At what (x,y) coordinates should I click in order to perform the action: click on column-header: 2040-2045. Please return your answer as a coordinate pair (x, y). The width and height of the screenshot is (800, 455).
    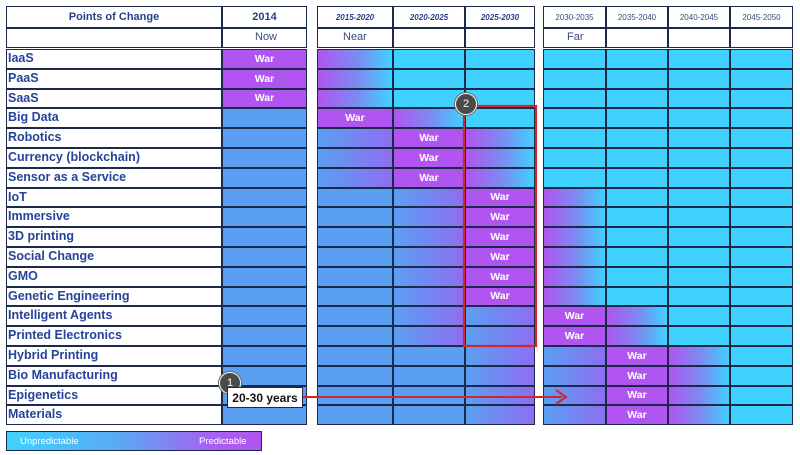
    Looking at the image, I should click on (699, 17).